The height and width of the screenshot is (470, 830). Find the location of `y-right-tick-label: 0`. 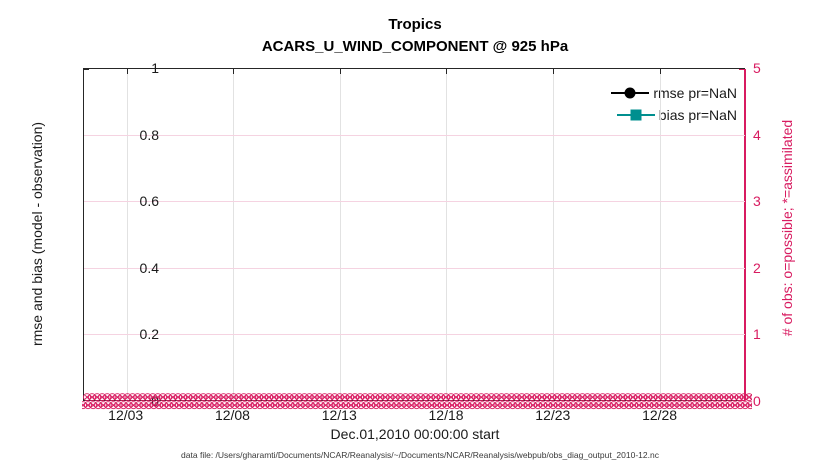

y-right-tick-label: 0 is located at coordinates (757, 401).